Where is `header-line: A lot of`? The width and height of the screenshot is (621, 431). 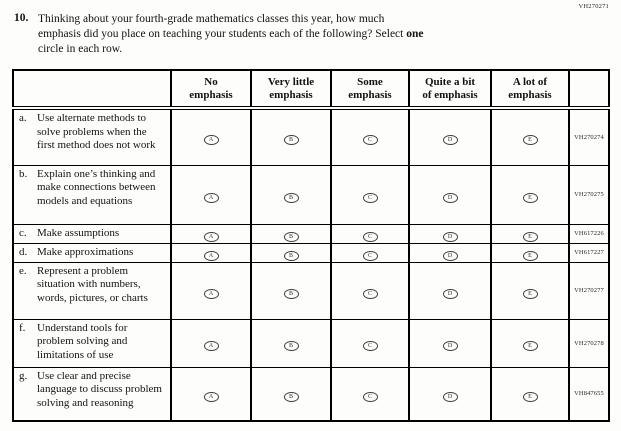
header-line: A lot of is located at coordinates (530, 82).